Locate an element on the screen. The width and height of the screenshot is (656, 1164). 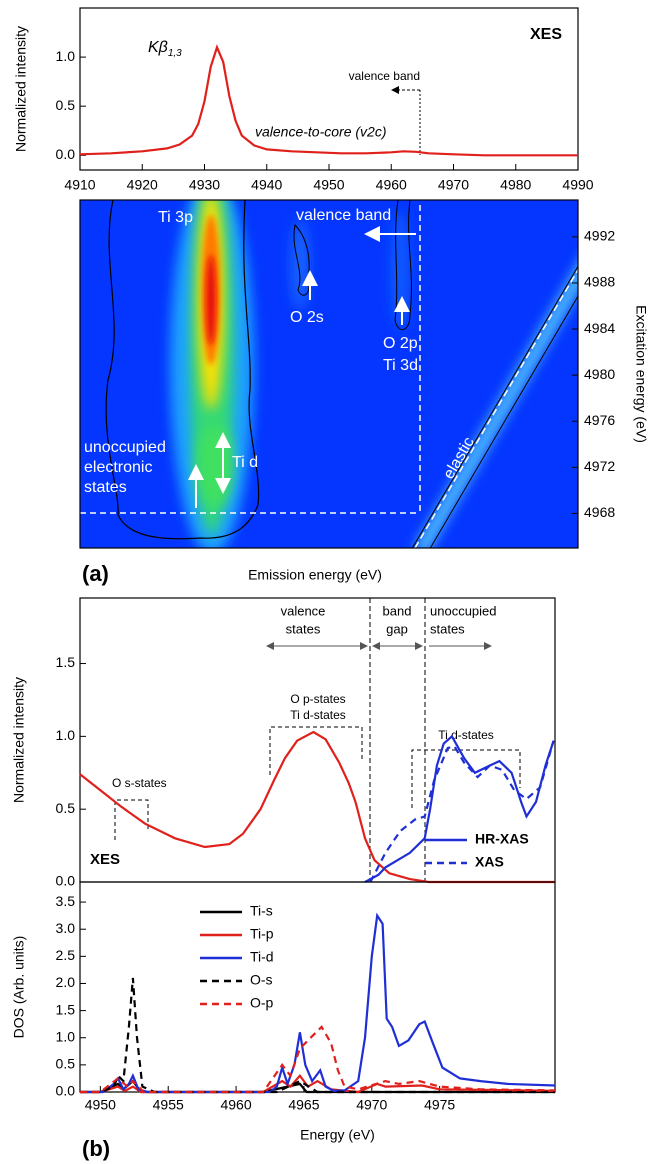
y-tick-label: 4988 is located at coordinates (599, 282).